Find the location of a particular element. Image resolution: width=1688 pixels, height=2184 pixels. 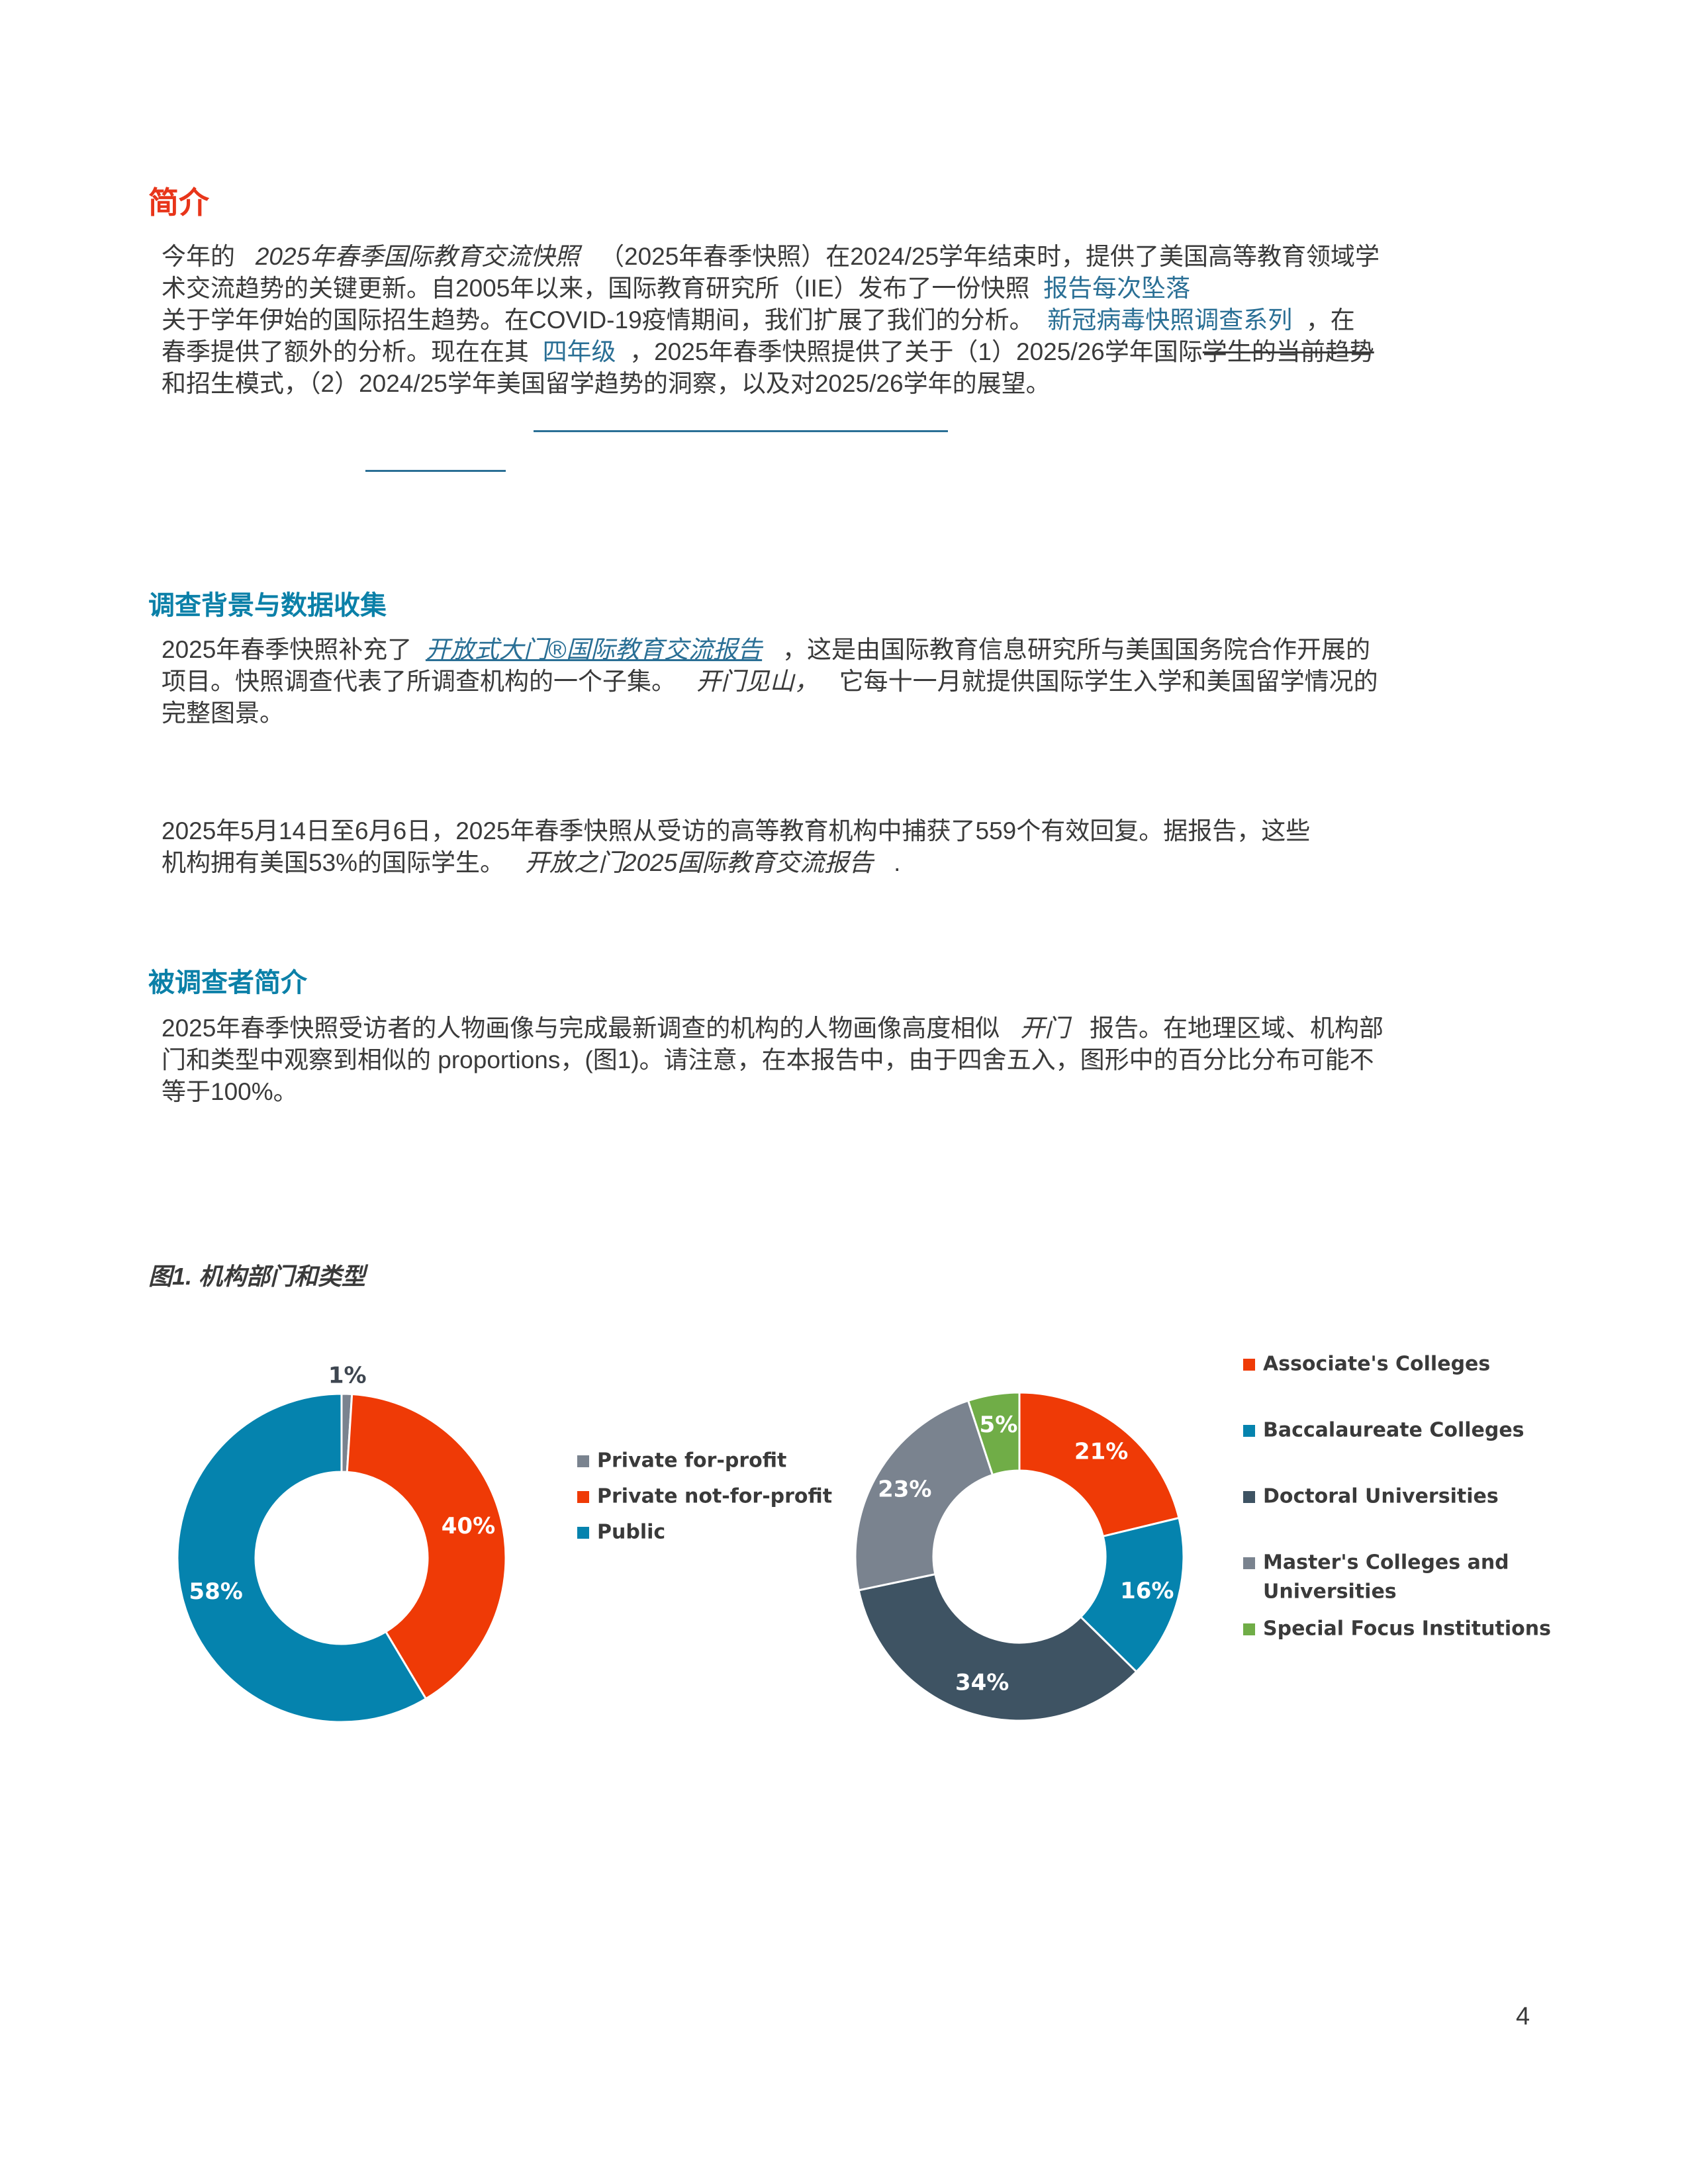

intro-text: ，在 is located at coordinates (1330, 320).